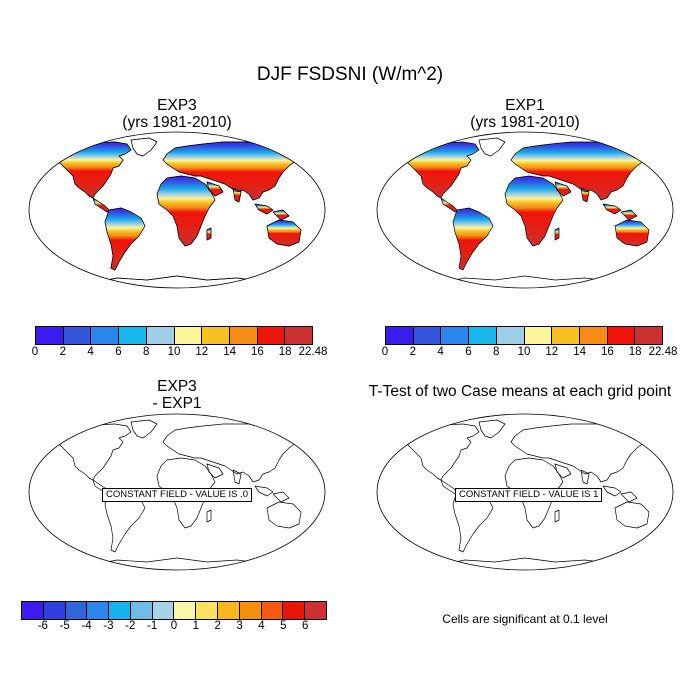  I want to click on colorbar-field-exp1, so click(524, 335).